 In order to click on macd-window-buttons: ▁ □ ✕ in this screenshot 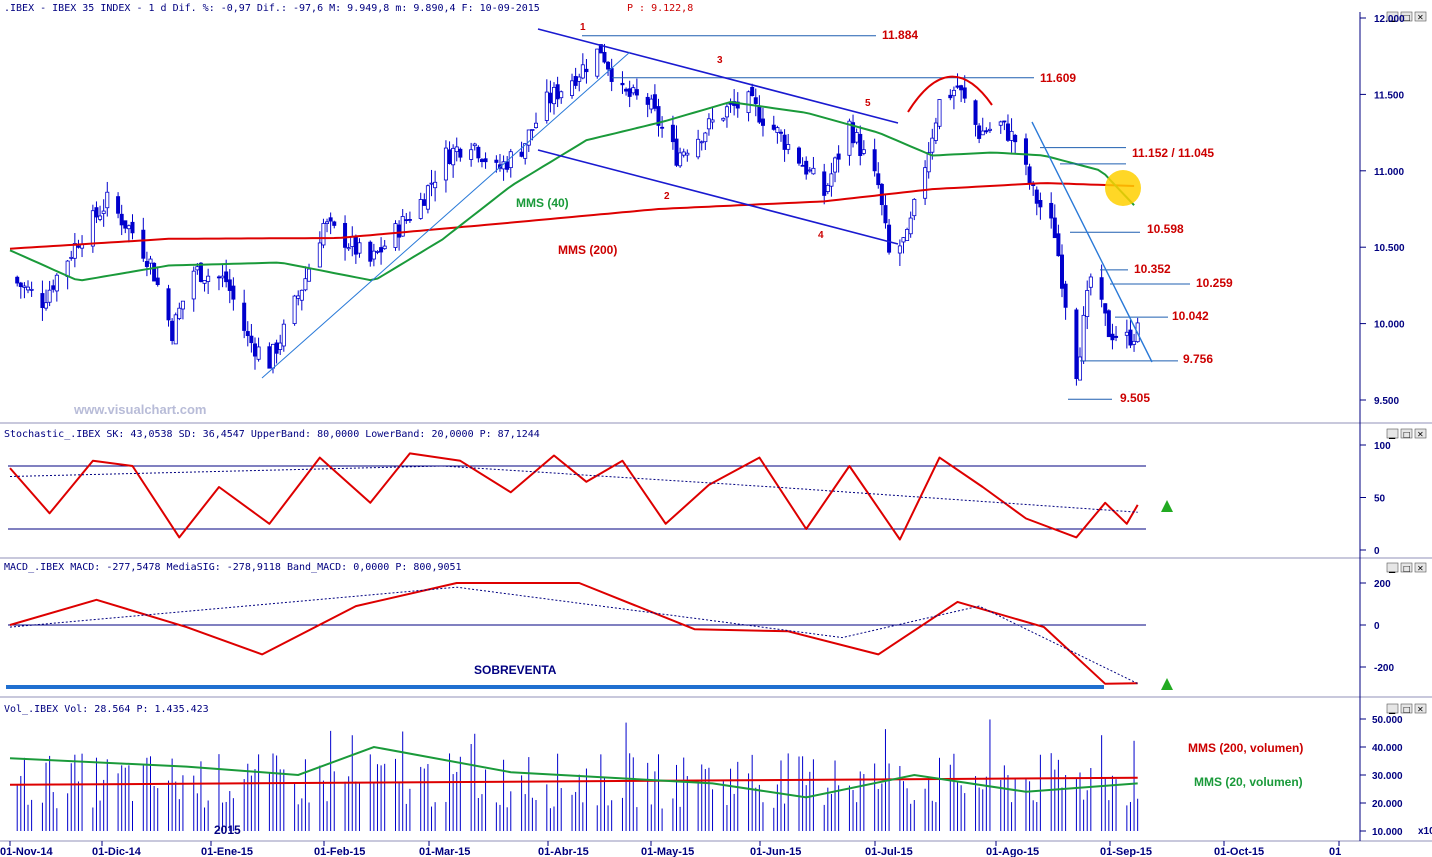, I will do `click(1406, 567)`.